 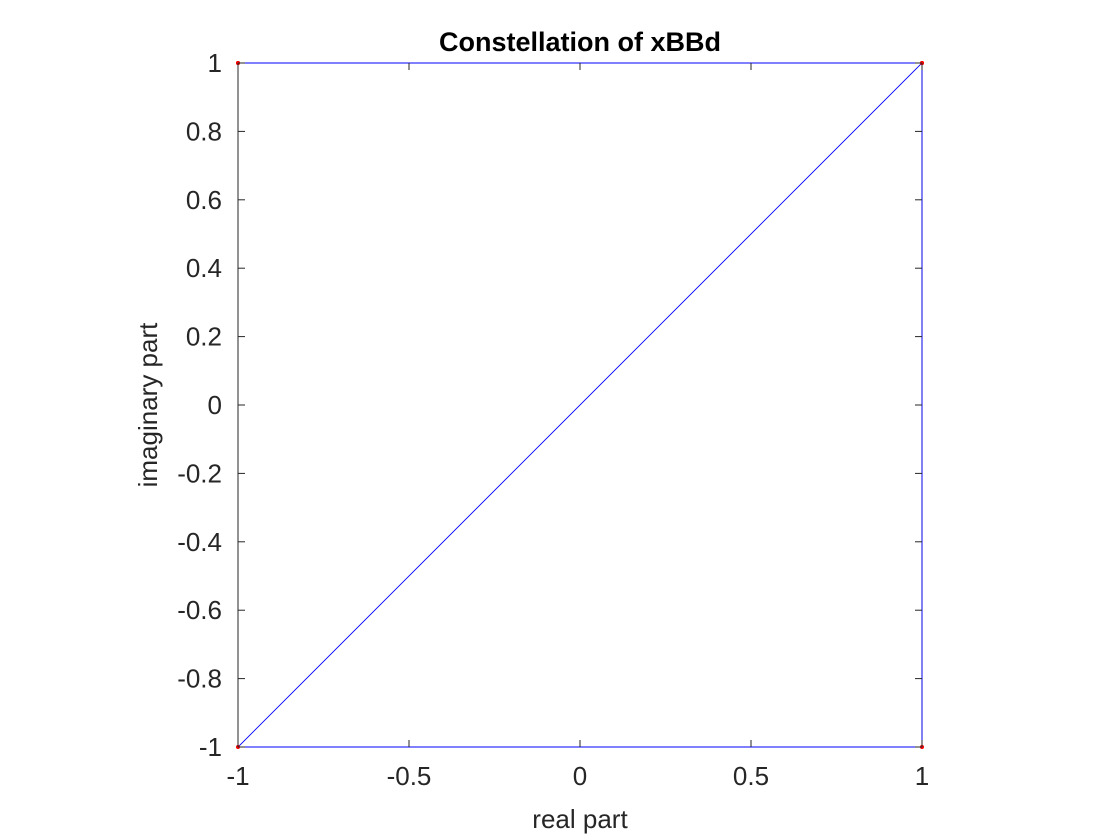 I want to click on x-tick-label: 1, so click(x=922, y=776).